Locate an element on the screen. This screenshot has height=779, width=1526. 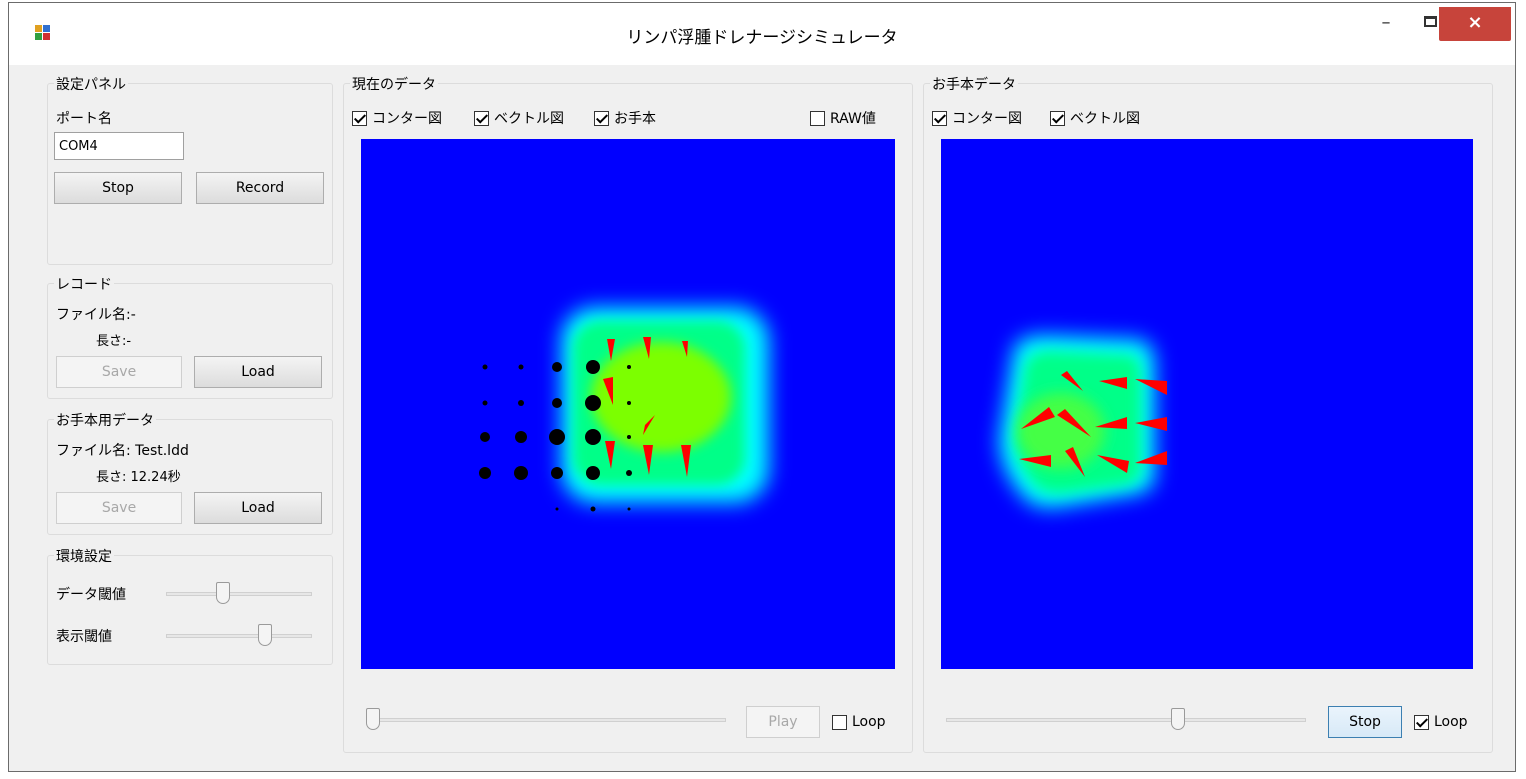
record-length-label: 長さ:- is located at coordinates (114, 341).